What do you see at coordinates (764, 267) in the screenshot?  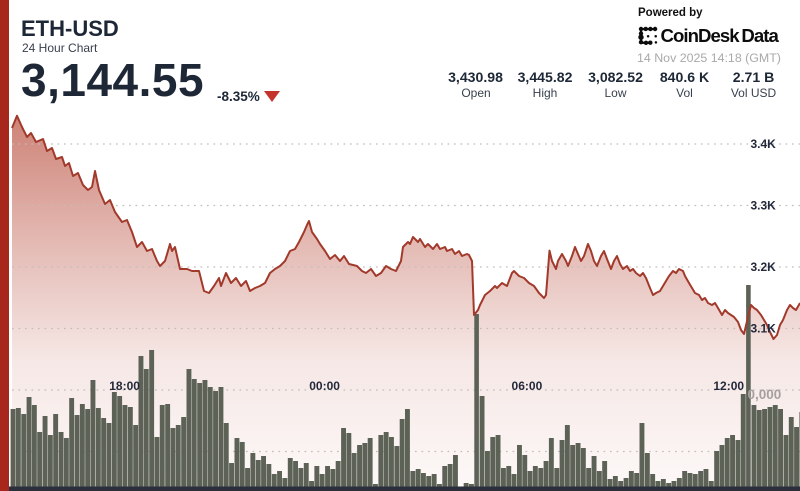 I see `svg-text: 3.2K` at bounding box center [764, 267].